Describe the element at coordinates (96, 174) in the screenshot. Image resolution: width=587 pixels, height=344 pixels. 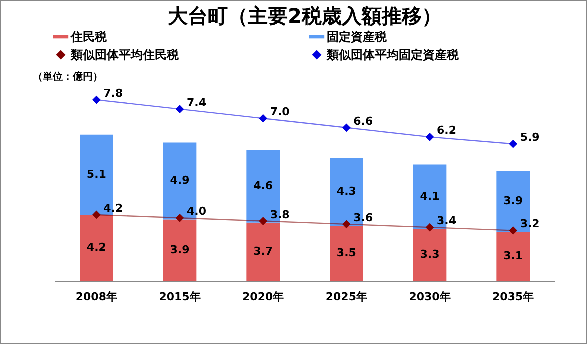
I see `data-label: 5.1` at that location.